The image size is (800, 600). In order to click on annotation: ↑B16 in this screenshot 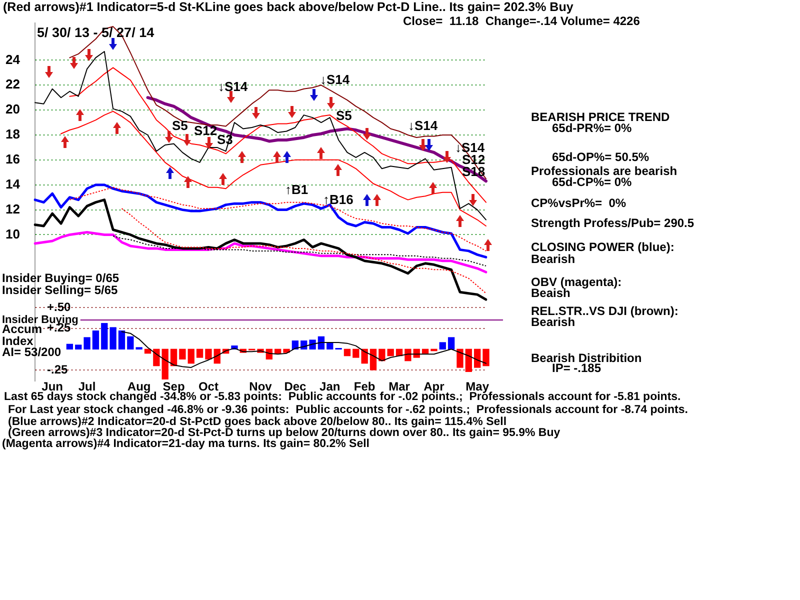, I will do `click(338, 199)`.